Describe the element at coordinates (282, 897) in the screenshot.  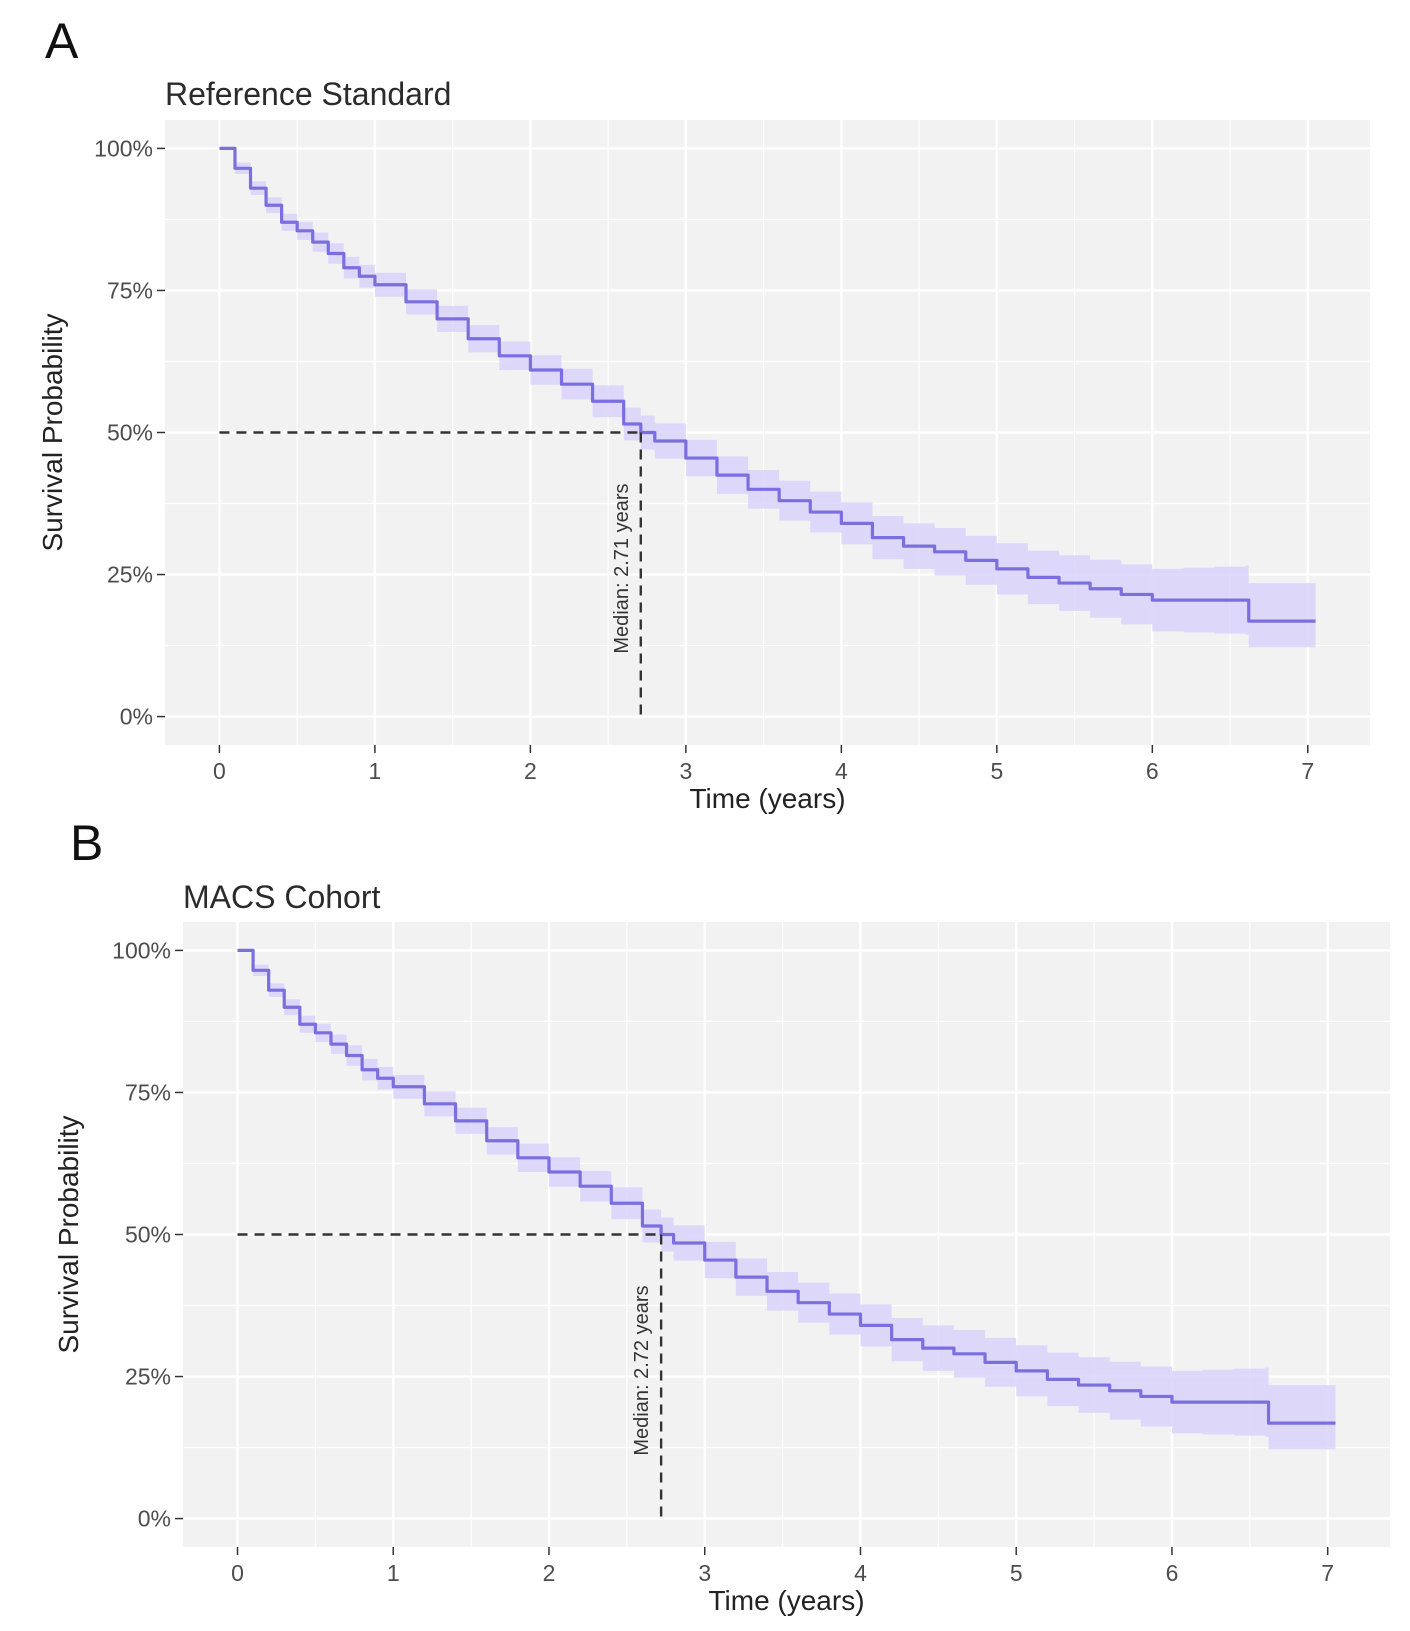
I see `chart-title: MACS Cohort` at that location.